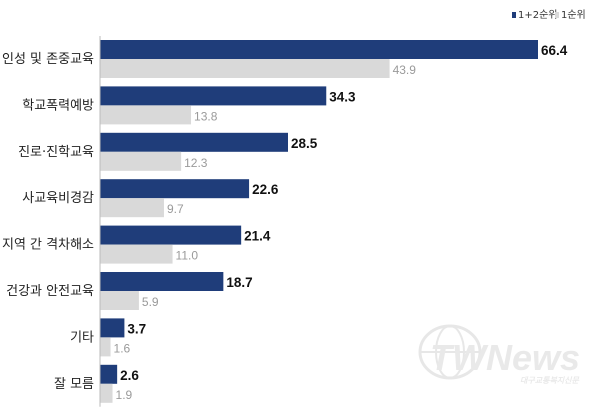 This screenshot has height=409, width=601. What do you see at coordinates (342, 96) in the screenshot?
I see `value-label-primary: 34.3` at bounding box center [342, 96].